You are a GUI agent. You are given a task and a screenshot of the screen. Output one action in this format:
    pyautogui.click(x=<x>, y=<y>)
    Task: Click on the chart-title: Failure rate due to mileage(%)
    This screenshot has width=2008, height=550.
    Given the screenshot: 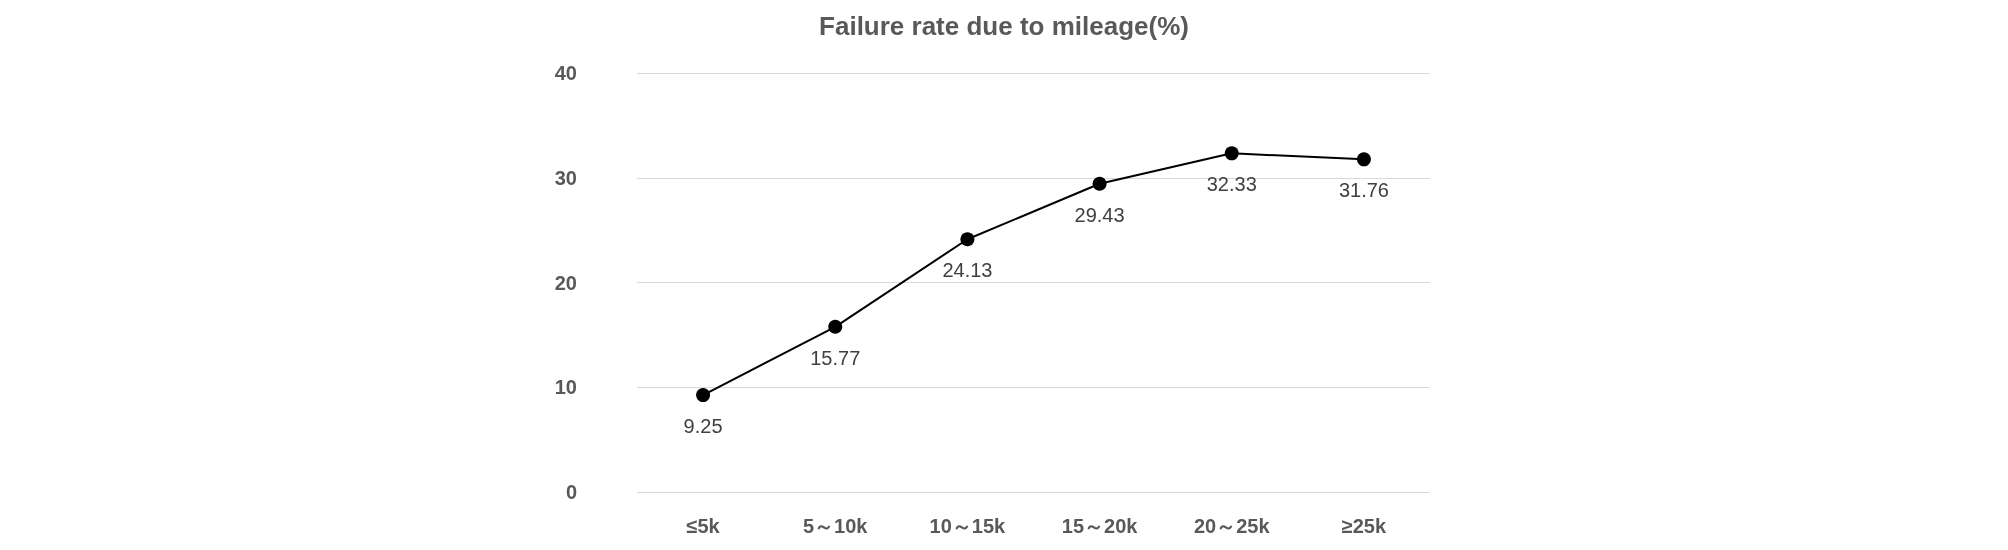 What is the action you would take?
    pyautogui.click(x=1004, y=26)
    